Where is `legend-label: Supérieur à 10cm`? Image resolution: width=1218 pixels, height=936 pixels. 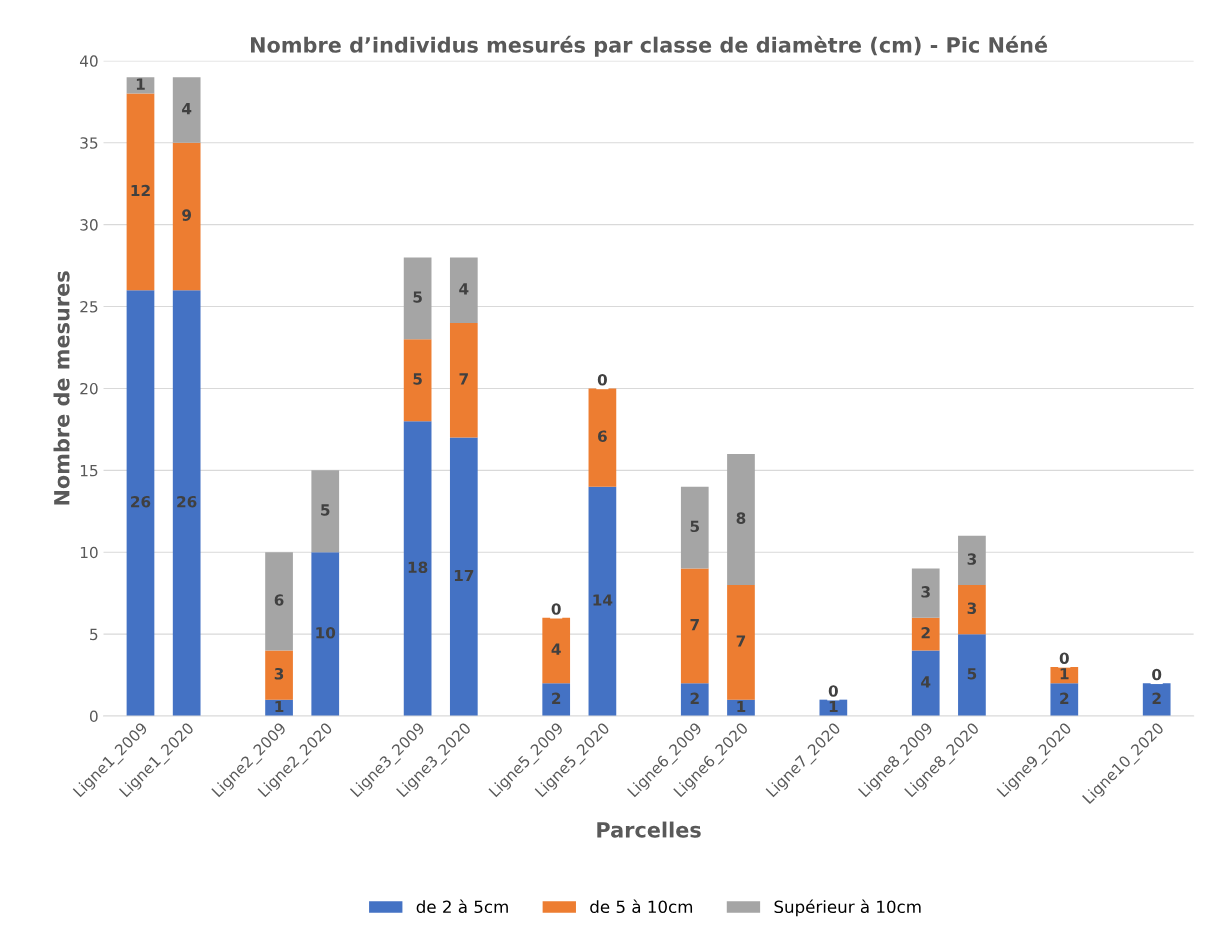
legend-label: Supérieur à 10cm is located at coordinates (847, 908).